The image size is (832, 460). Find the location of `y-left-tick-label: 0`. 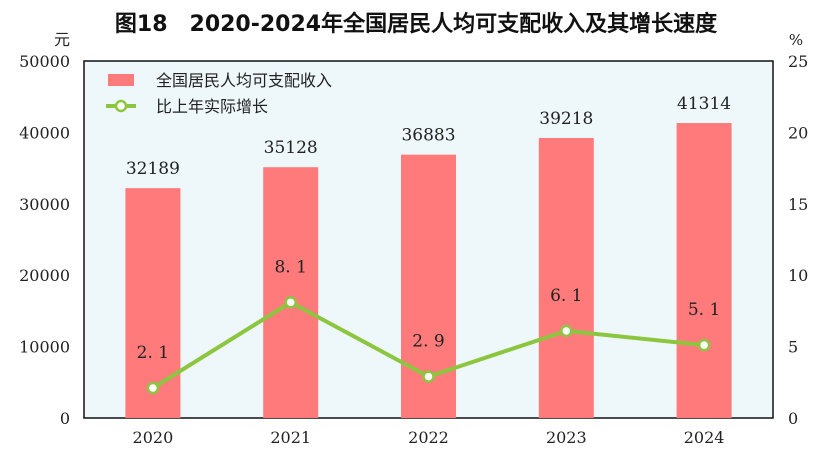

y-left-tick-label: 0 is located at coordinates (65, 418).